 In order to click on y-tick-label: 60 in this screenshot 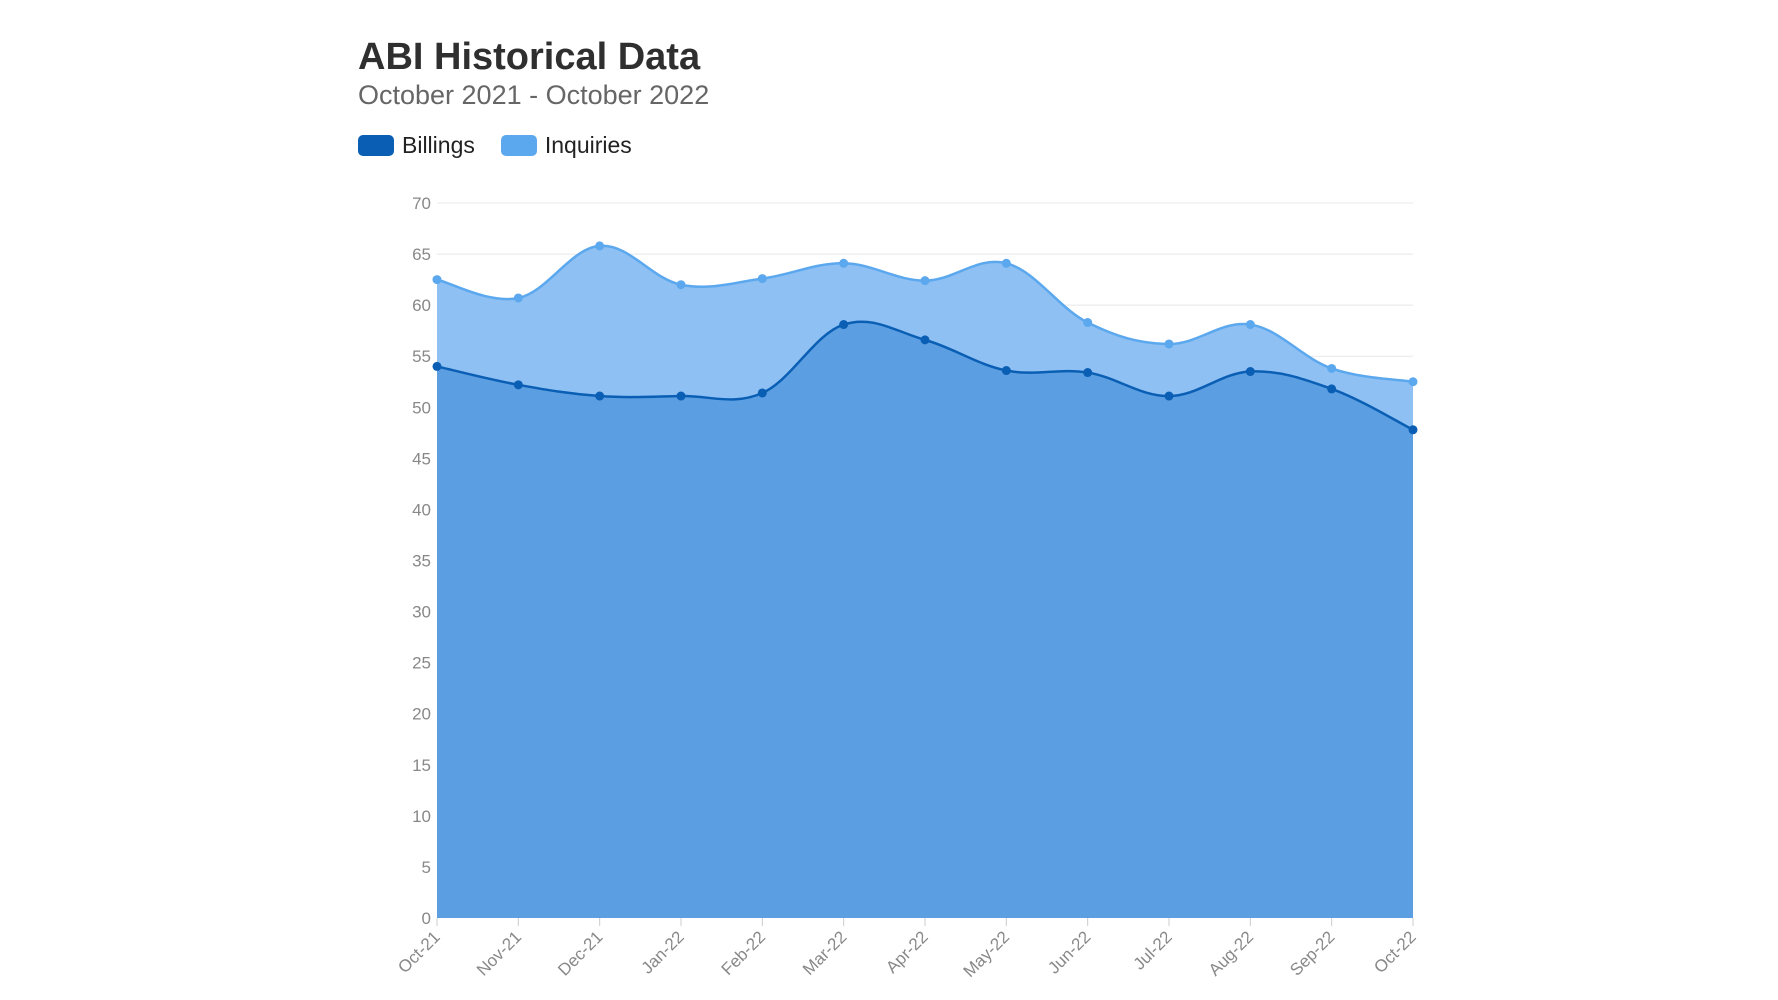, I will do `click(421, 305)`.